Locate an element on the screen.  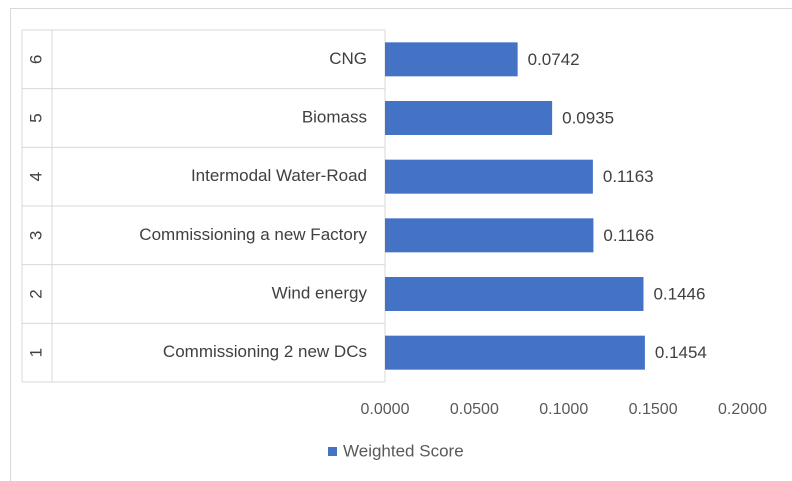
data-label: 0.1166 is located at coordinates (628, 235).